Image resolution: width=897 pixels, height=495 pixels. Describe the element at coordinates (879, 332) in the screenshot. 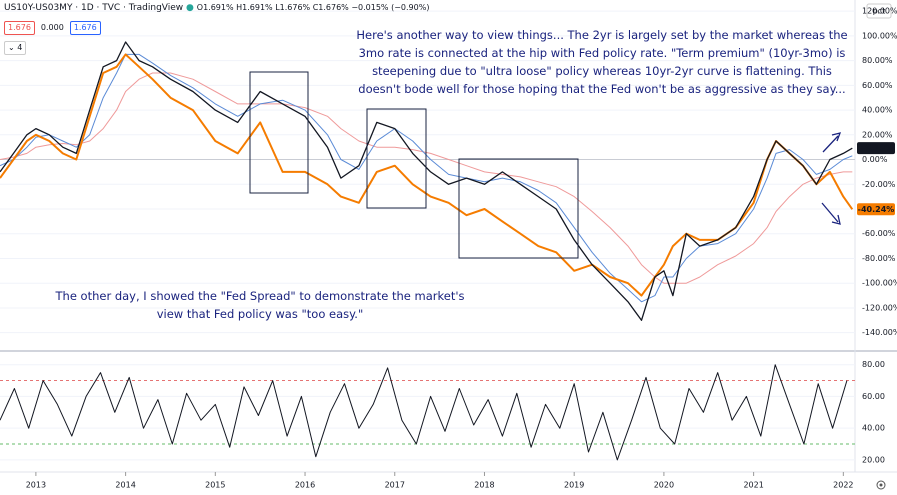

I see `y-tick-label: -140.00%` at that location.